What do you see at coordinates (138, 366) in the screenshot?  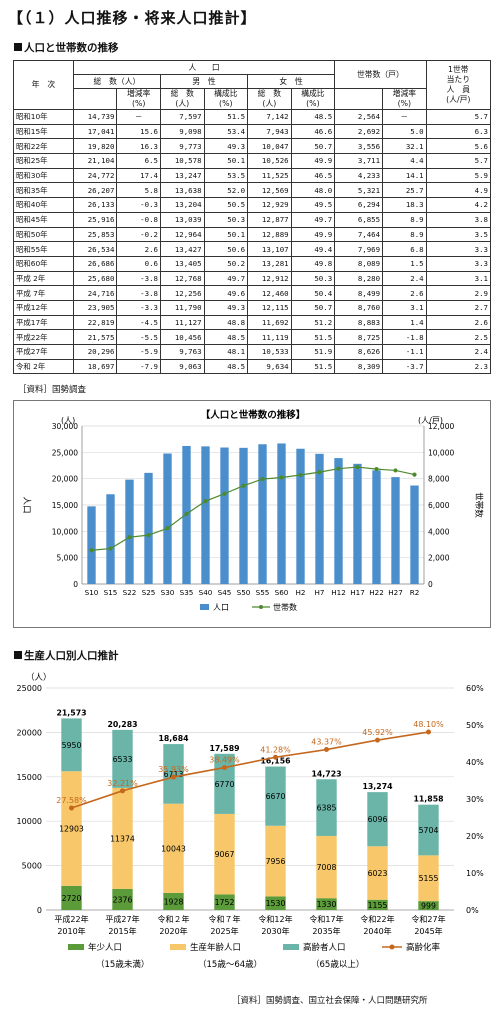 I see `table-cell: -7.9` at bounding box center [138, 366].